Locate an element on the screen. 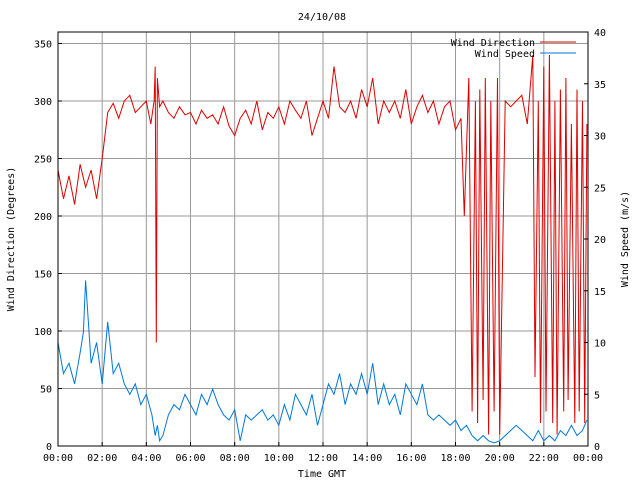 Image resolution: width=640 pixels, height=480 pixels. y-right-tick-label: 35 is located at coordinates (600, 85).